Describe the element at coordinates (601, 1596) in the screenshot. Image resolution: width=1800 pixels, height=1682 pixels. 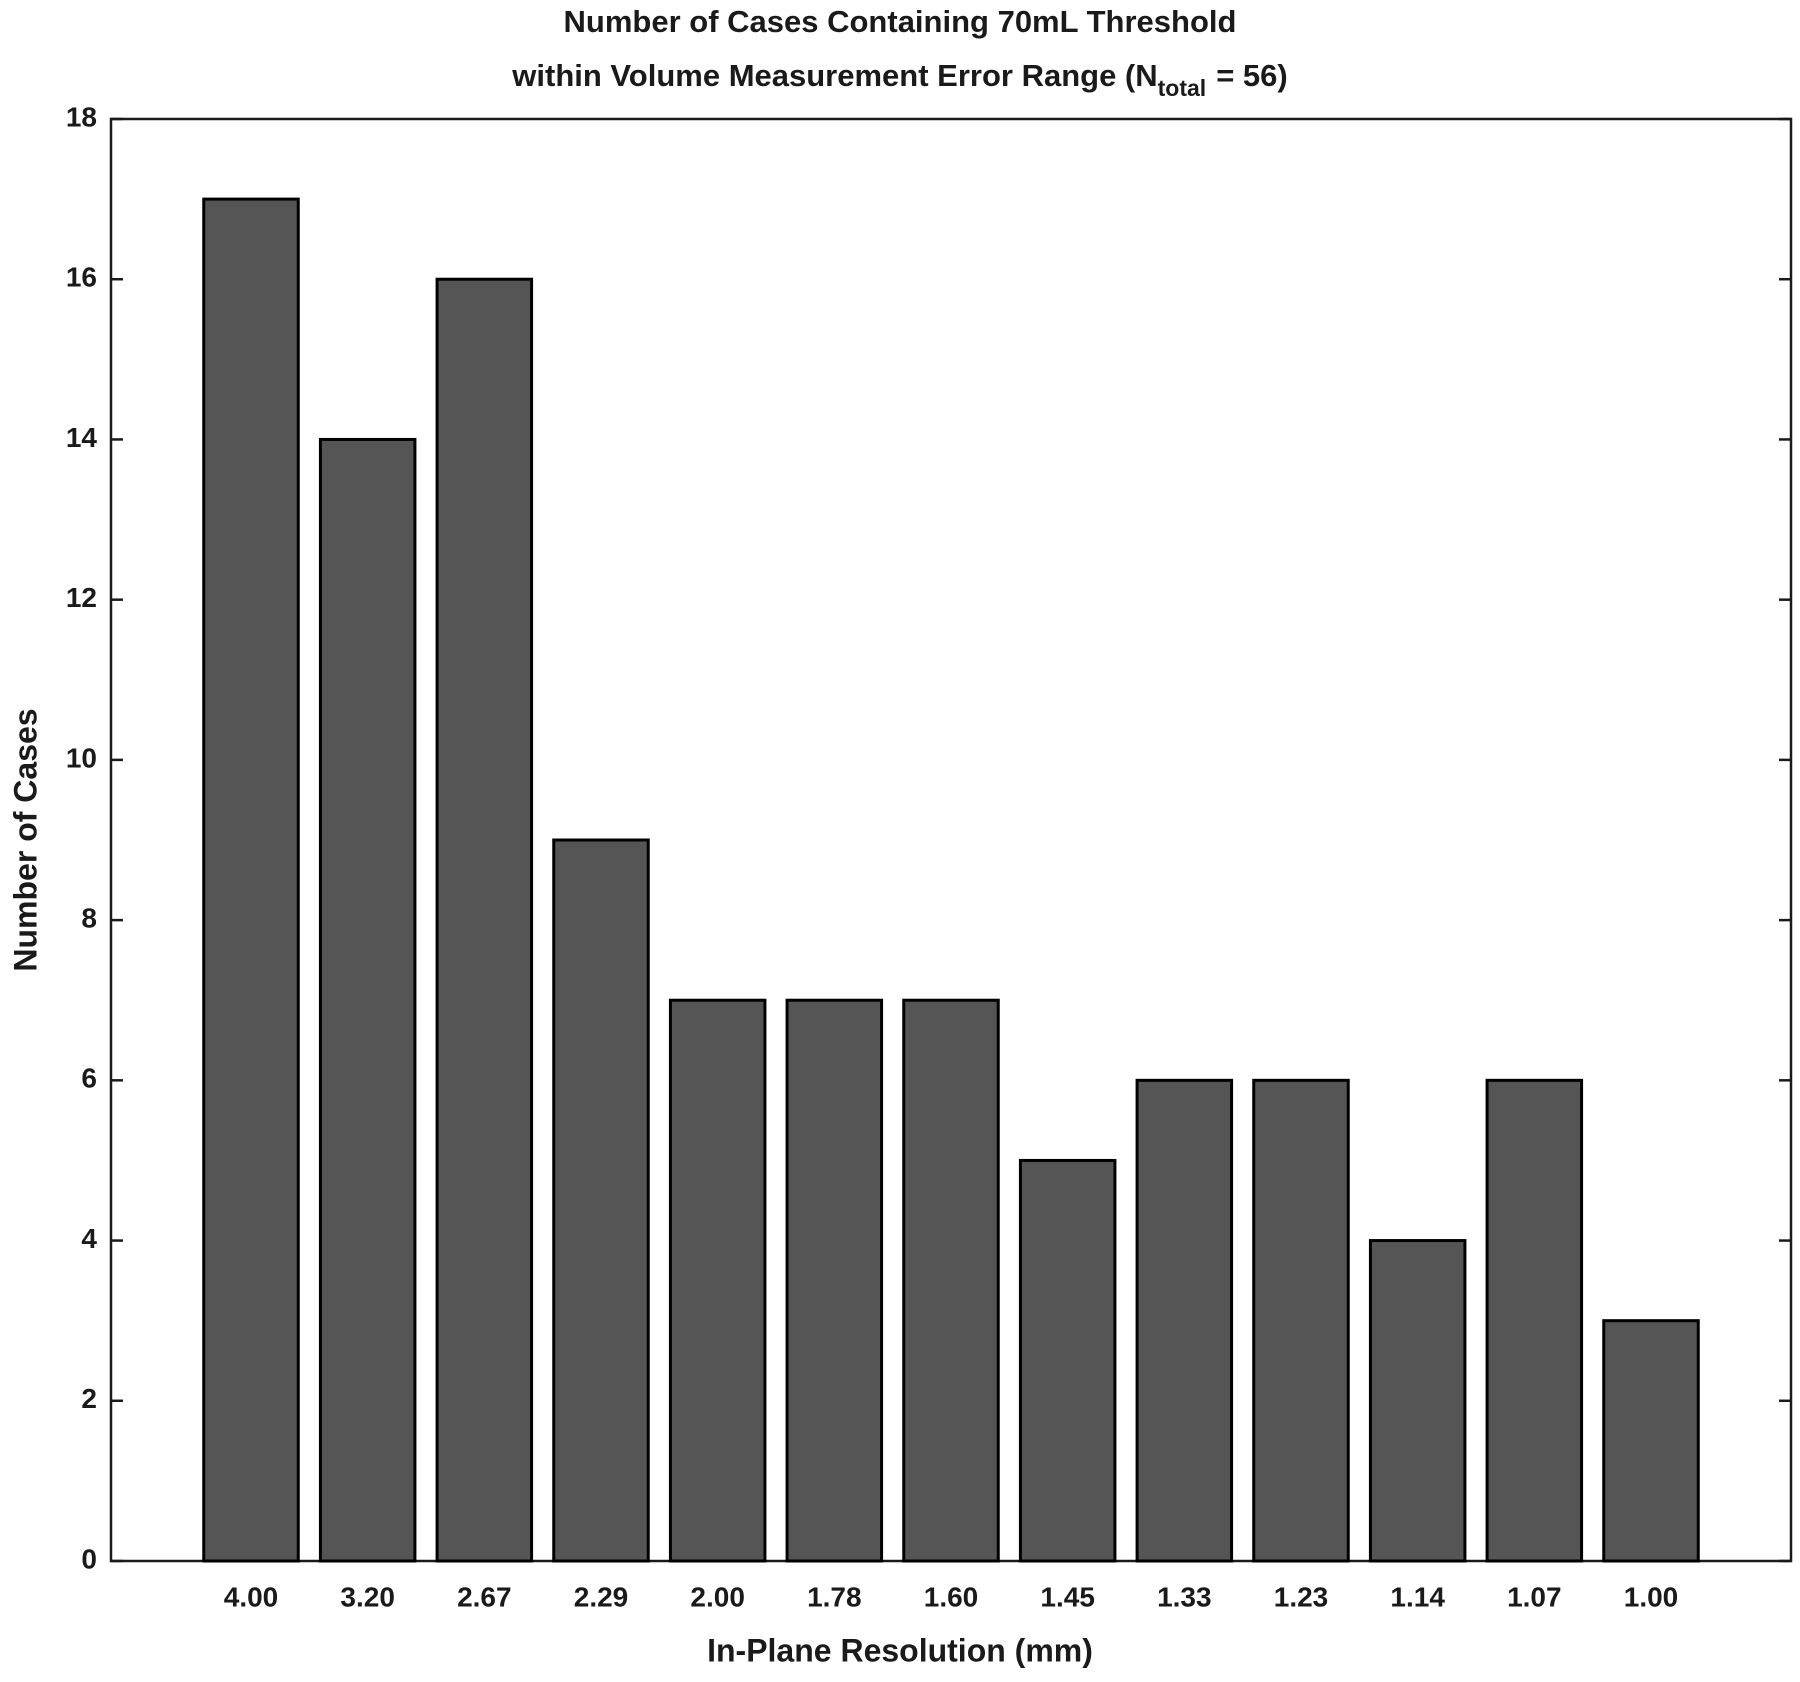
I see `x-tick-label: 2.29` at that location.